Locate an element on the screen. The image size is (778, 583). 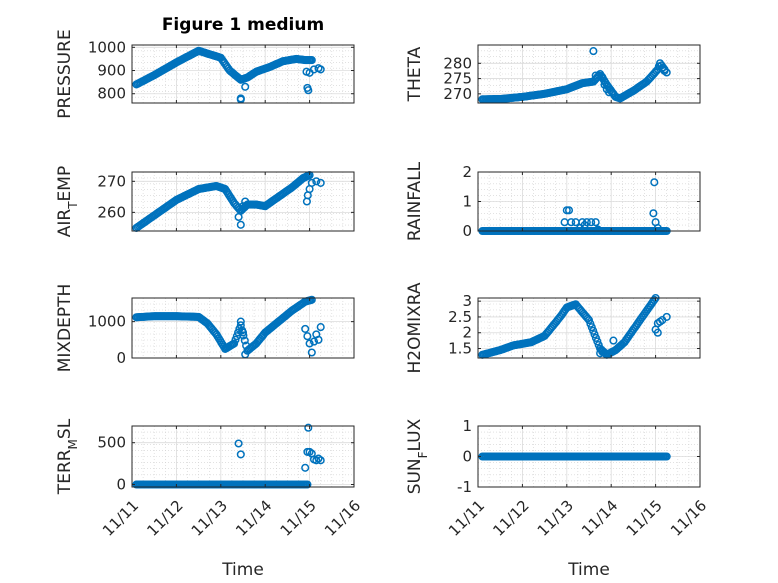
y-axis-label: H2OMIXRA is located at coordinates (415, 327).